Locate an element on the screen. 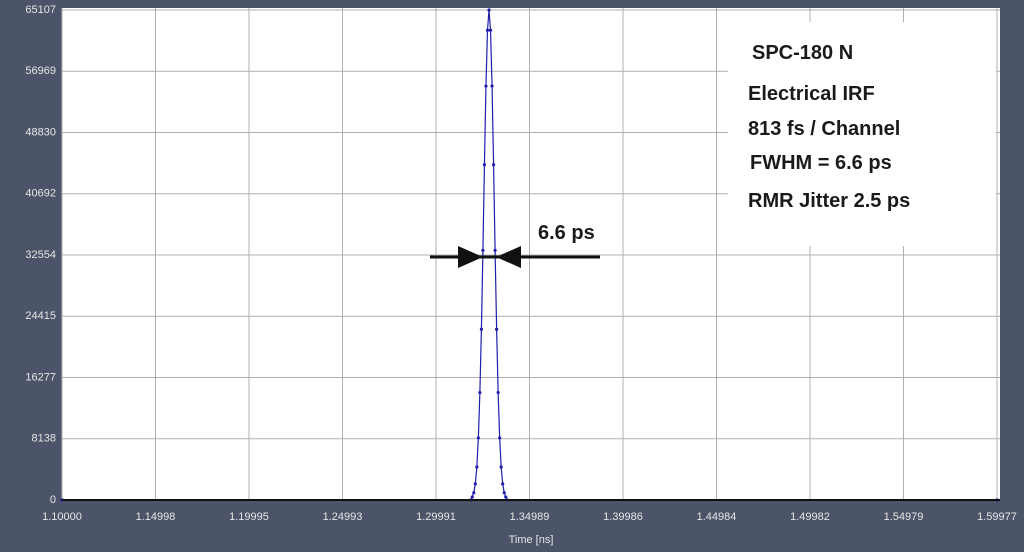 The width and height of the screenshot is (1024, 552). x-tick-label: 1.39986 is located at coordinates (623, 517).